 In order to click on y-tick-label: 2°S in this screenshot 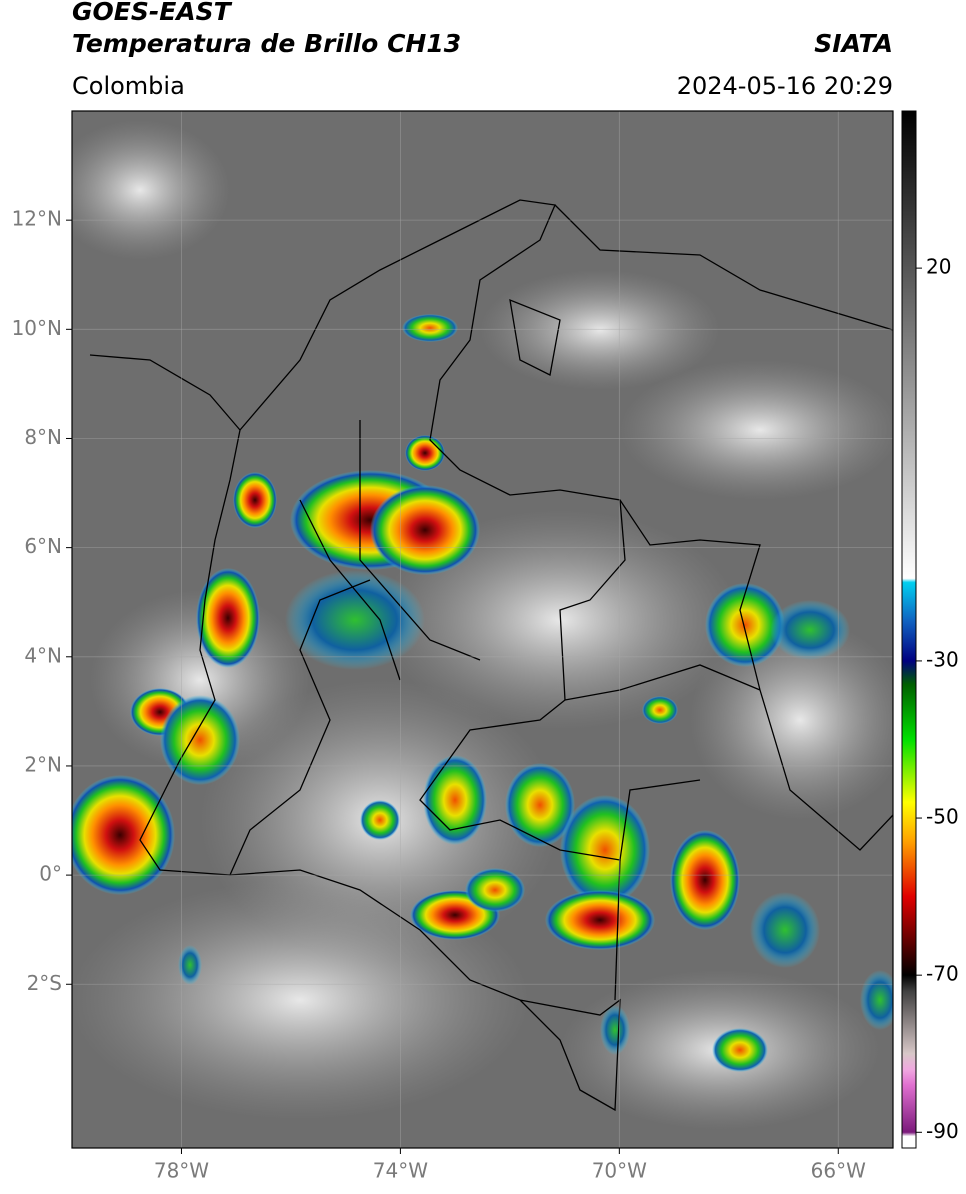, I will do `click(44, 983)`.